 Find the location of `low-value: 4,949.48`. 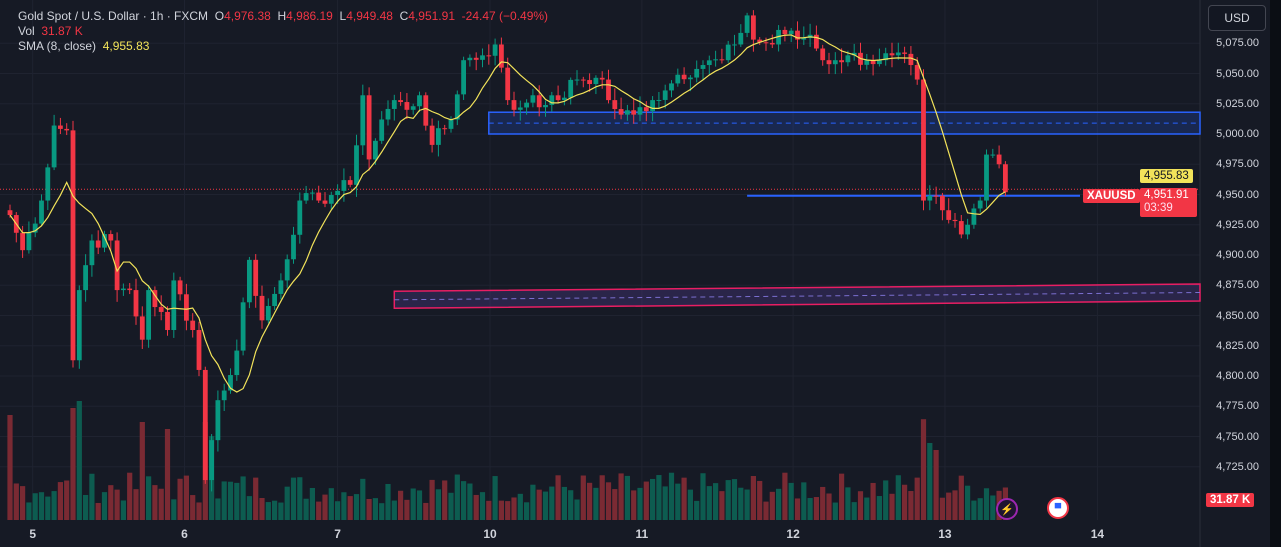

low-value: 4,949.48 is located at coordinates (369, 16).